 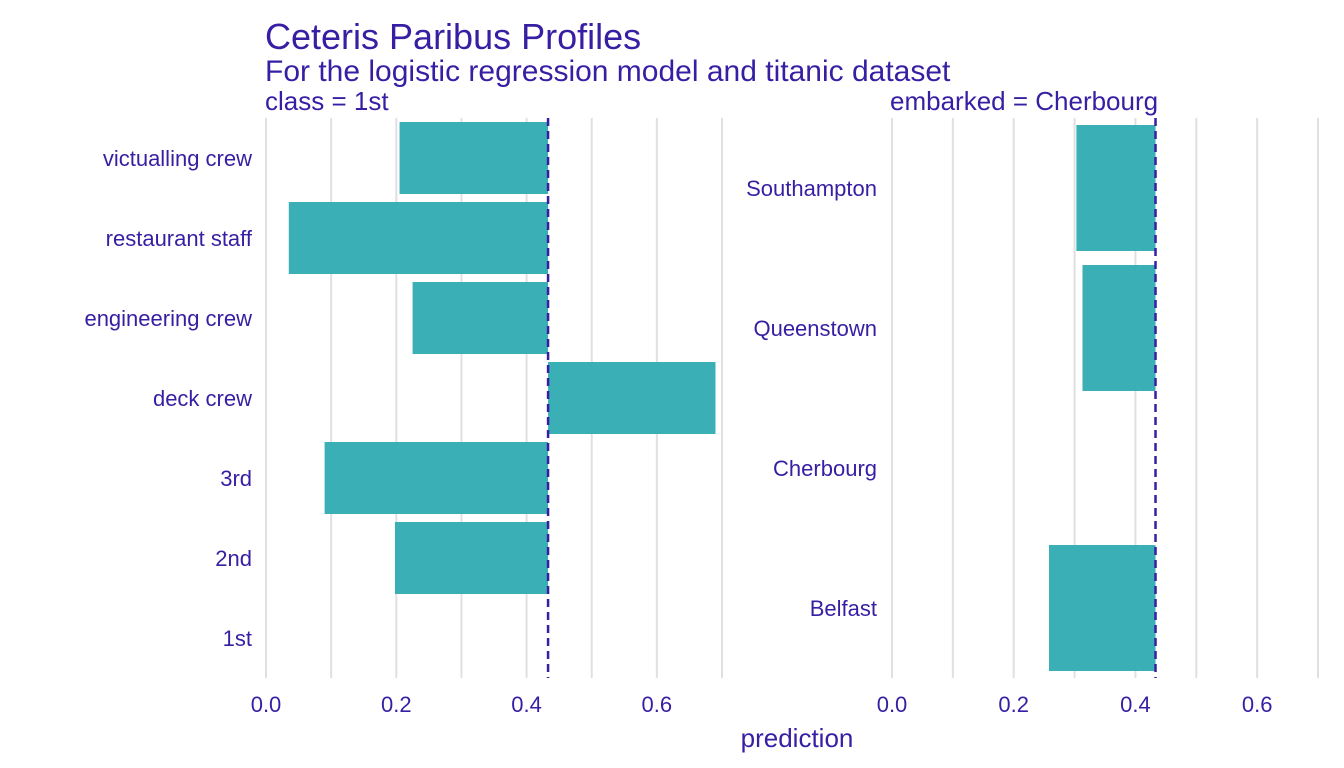 What do you see at coordinates (471, 558) in the screenshot?
I see `bar-class-2nd` at bounding box center [471, 558].